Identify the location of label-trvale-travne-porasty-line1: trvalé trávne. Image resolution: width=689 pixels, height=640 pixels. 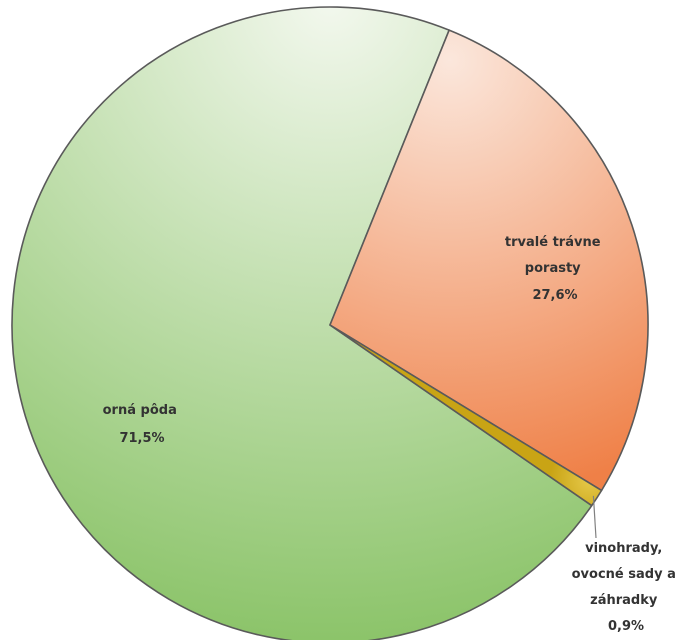
(553, 242).